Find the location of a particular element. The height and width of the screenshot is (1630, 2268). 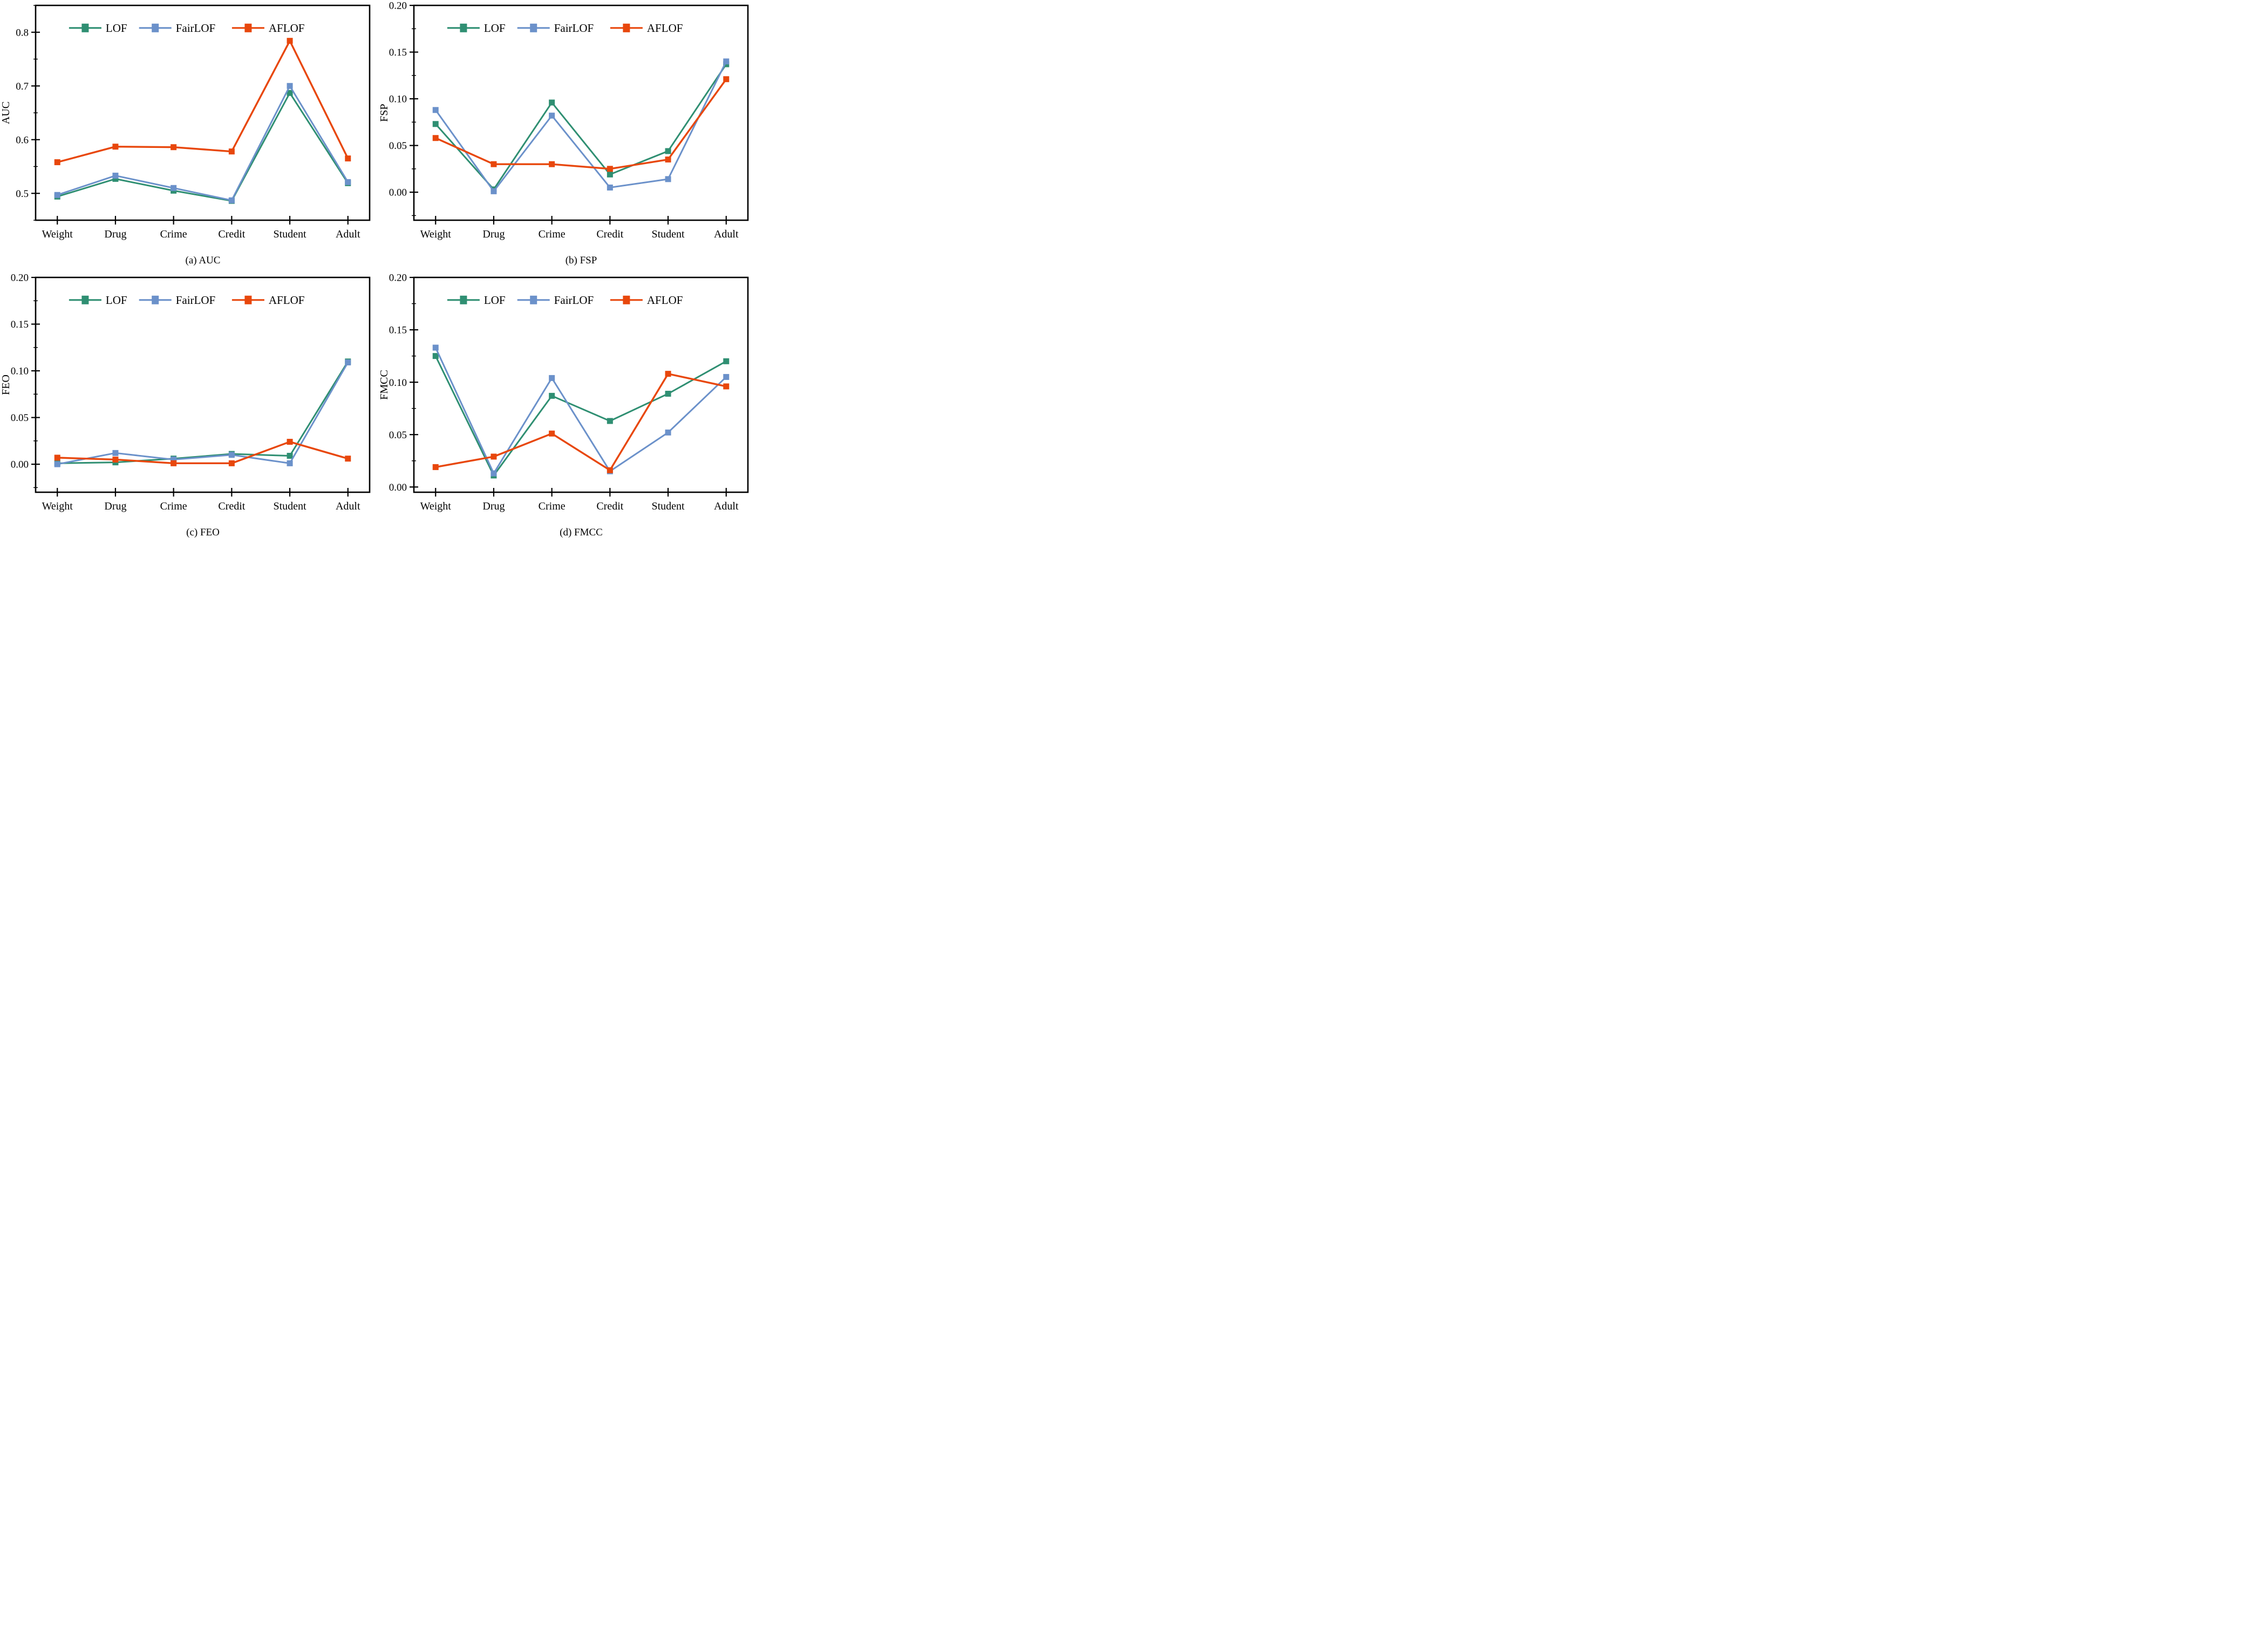

y-axis-title: FMCC is located at coordinates (384, 385).